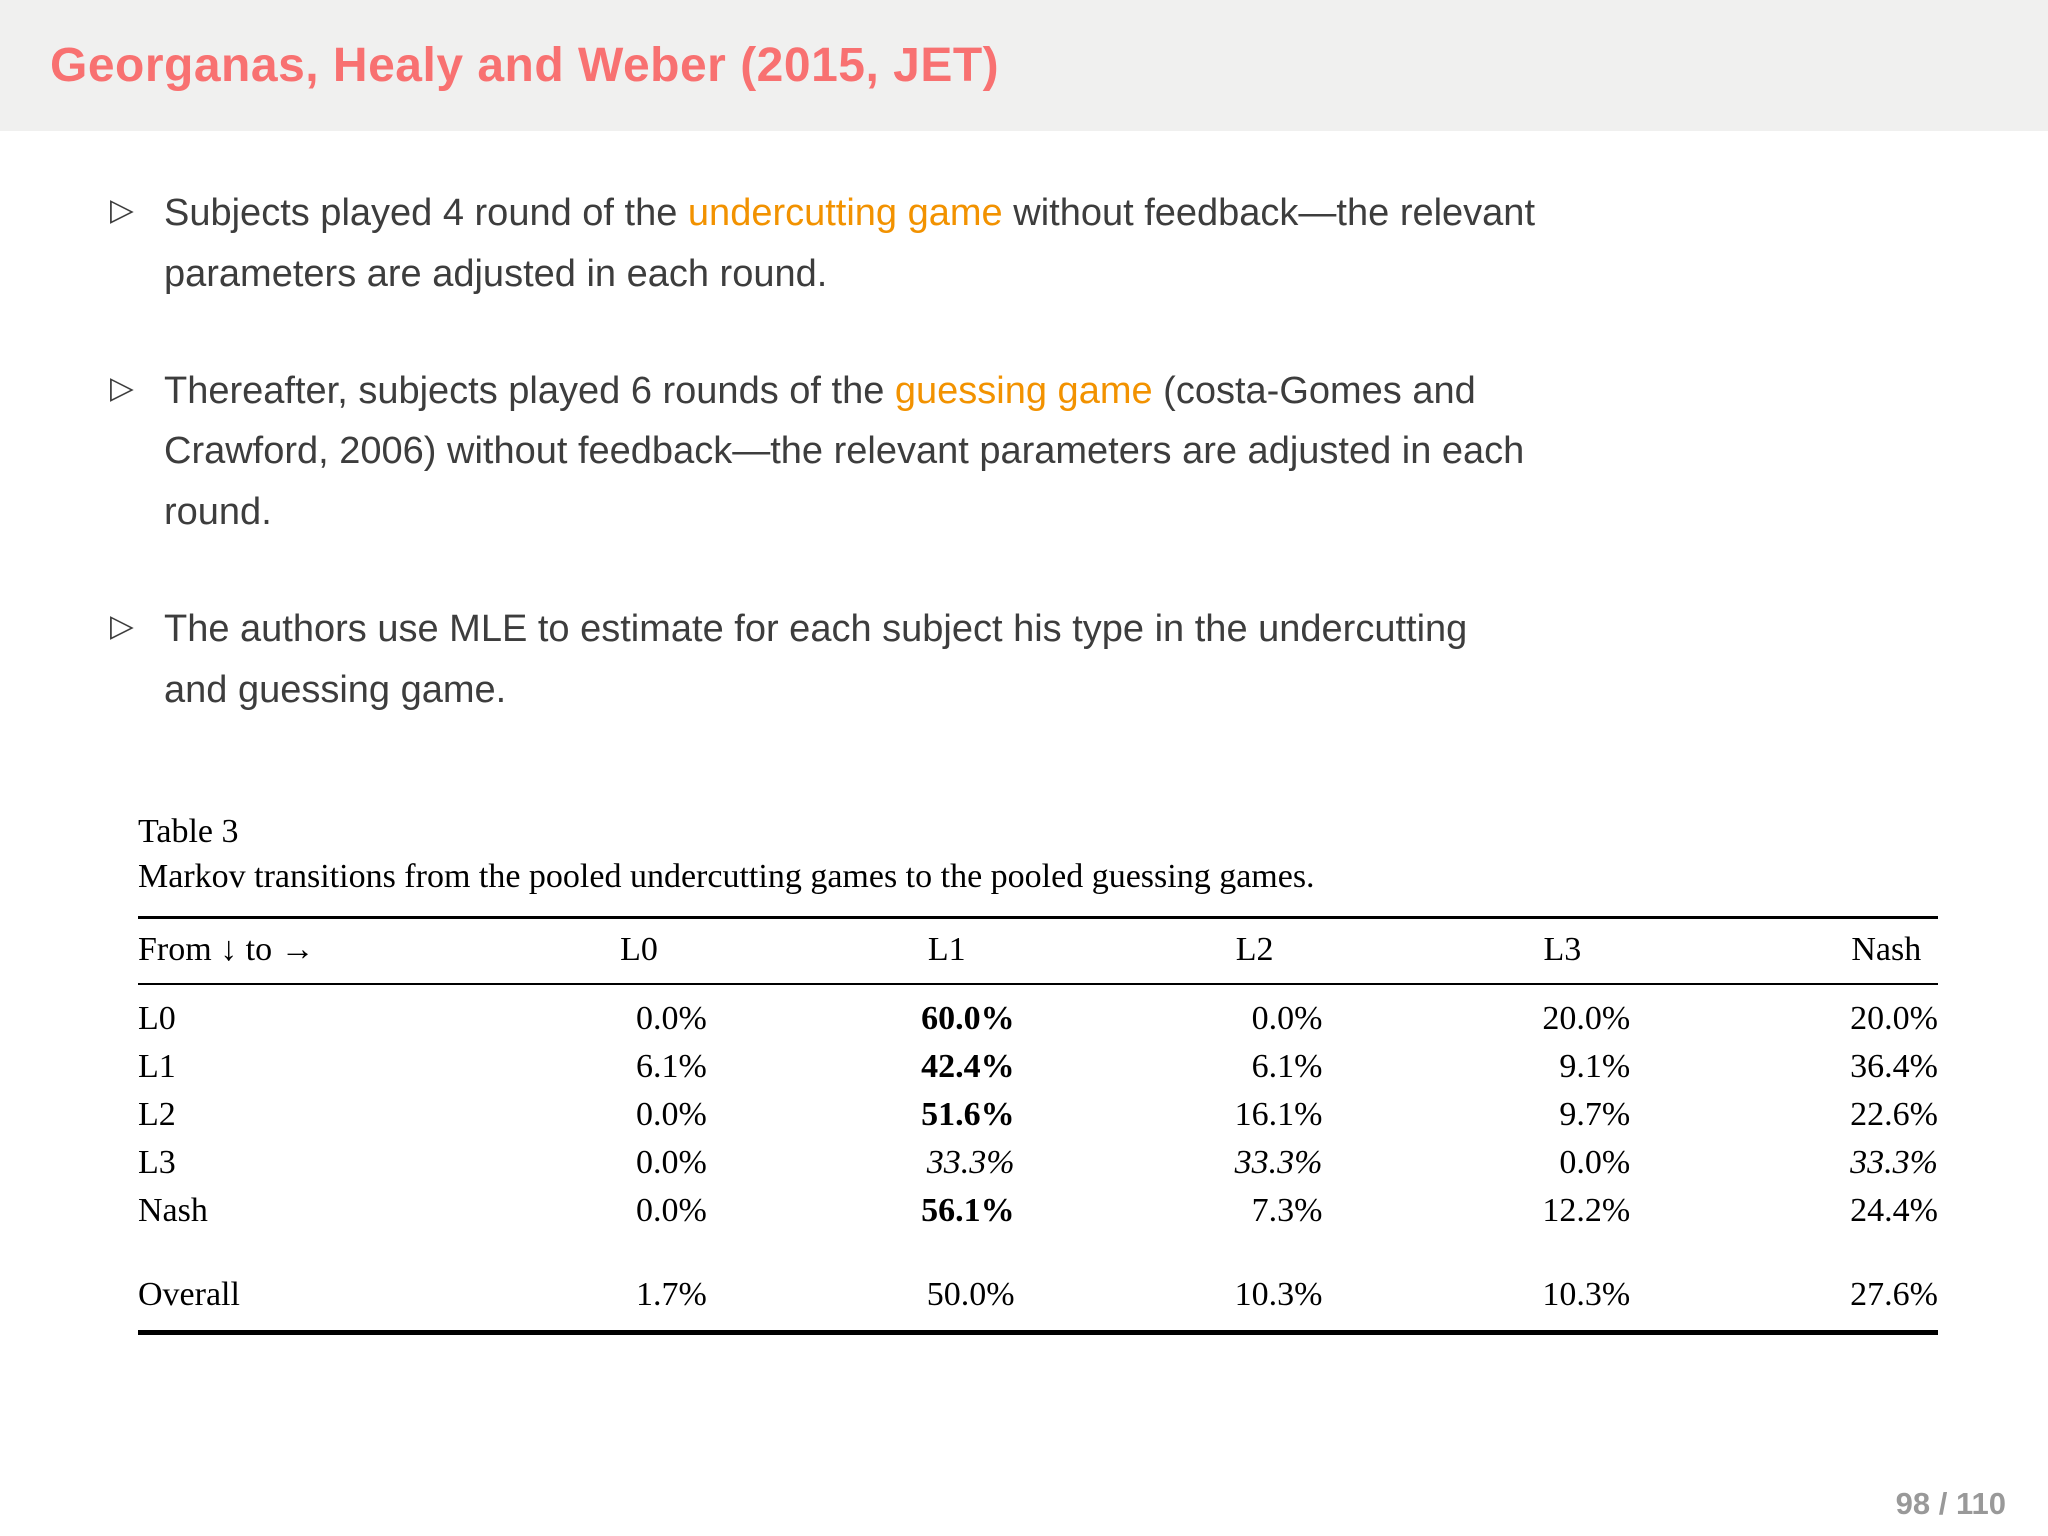 Image resolution: width=2048 pixels, height=1536 pixels. I want to click on highlighted-term: undercutting game, so click(845, 213).